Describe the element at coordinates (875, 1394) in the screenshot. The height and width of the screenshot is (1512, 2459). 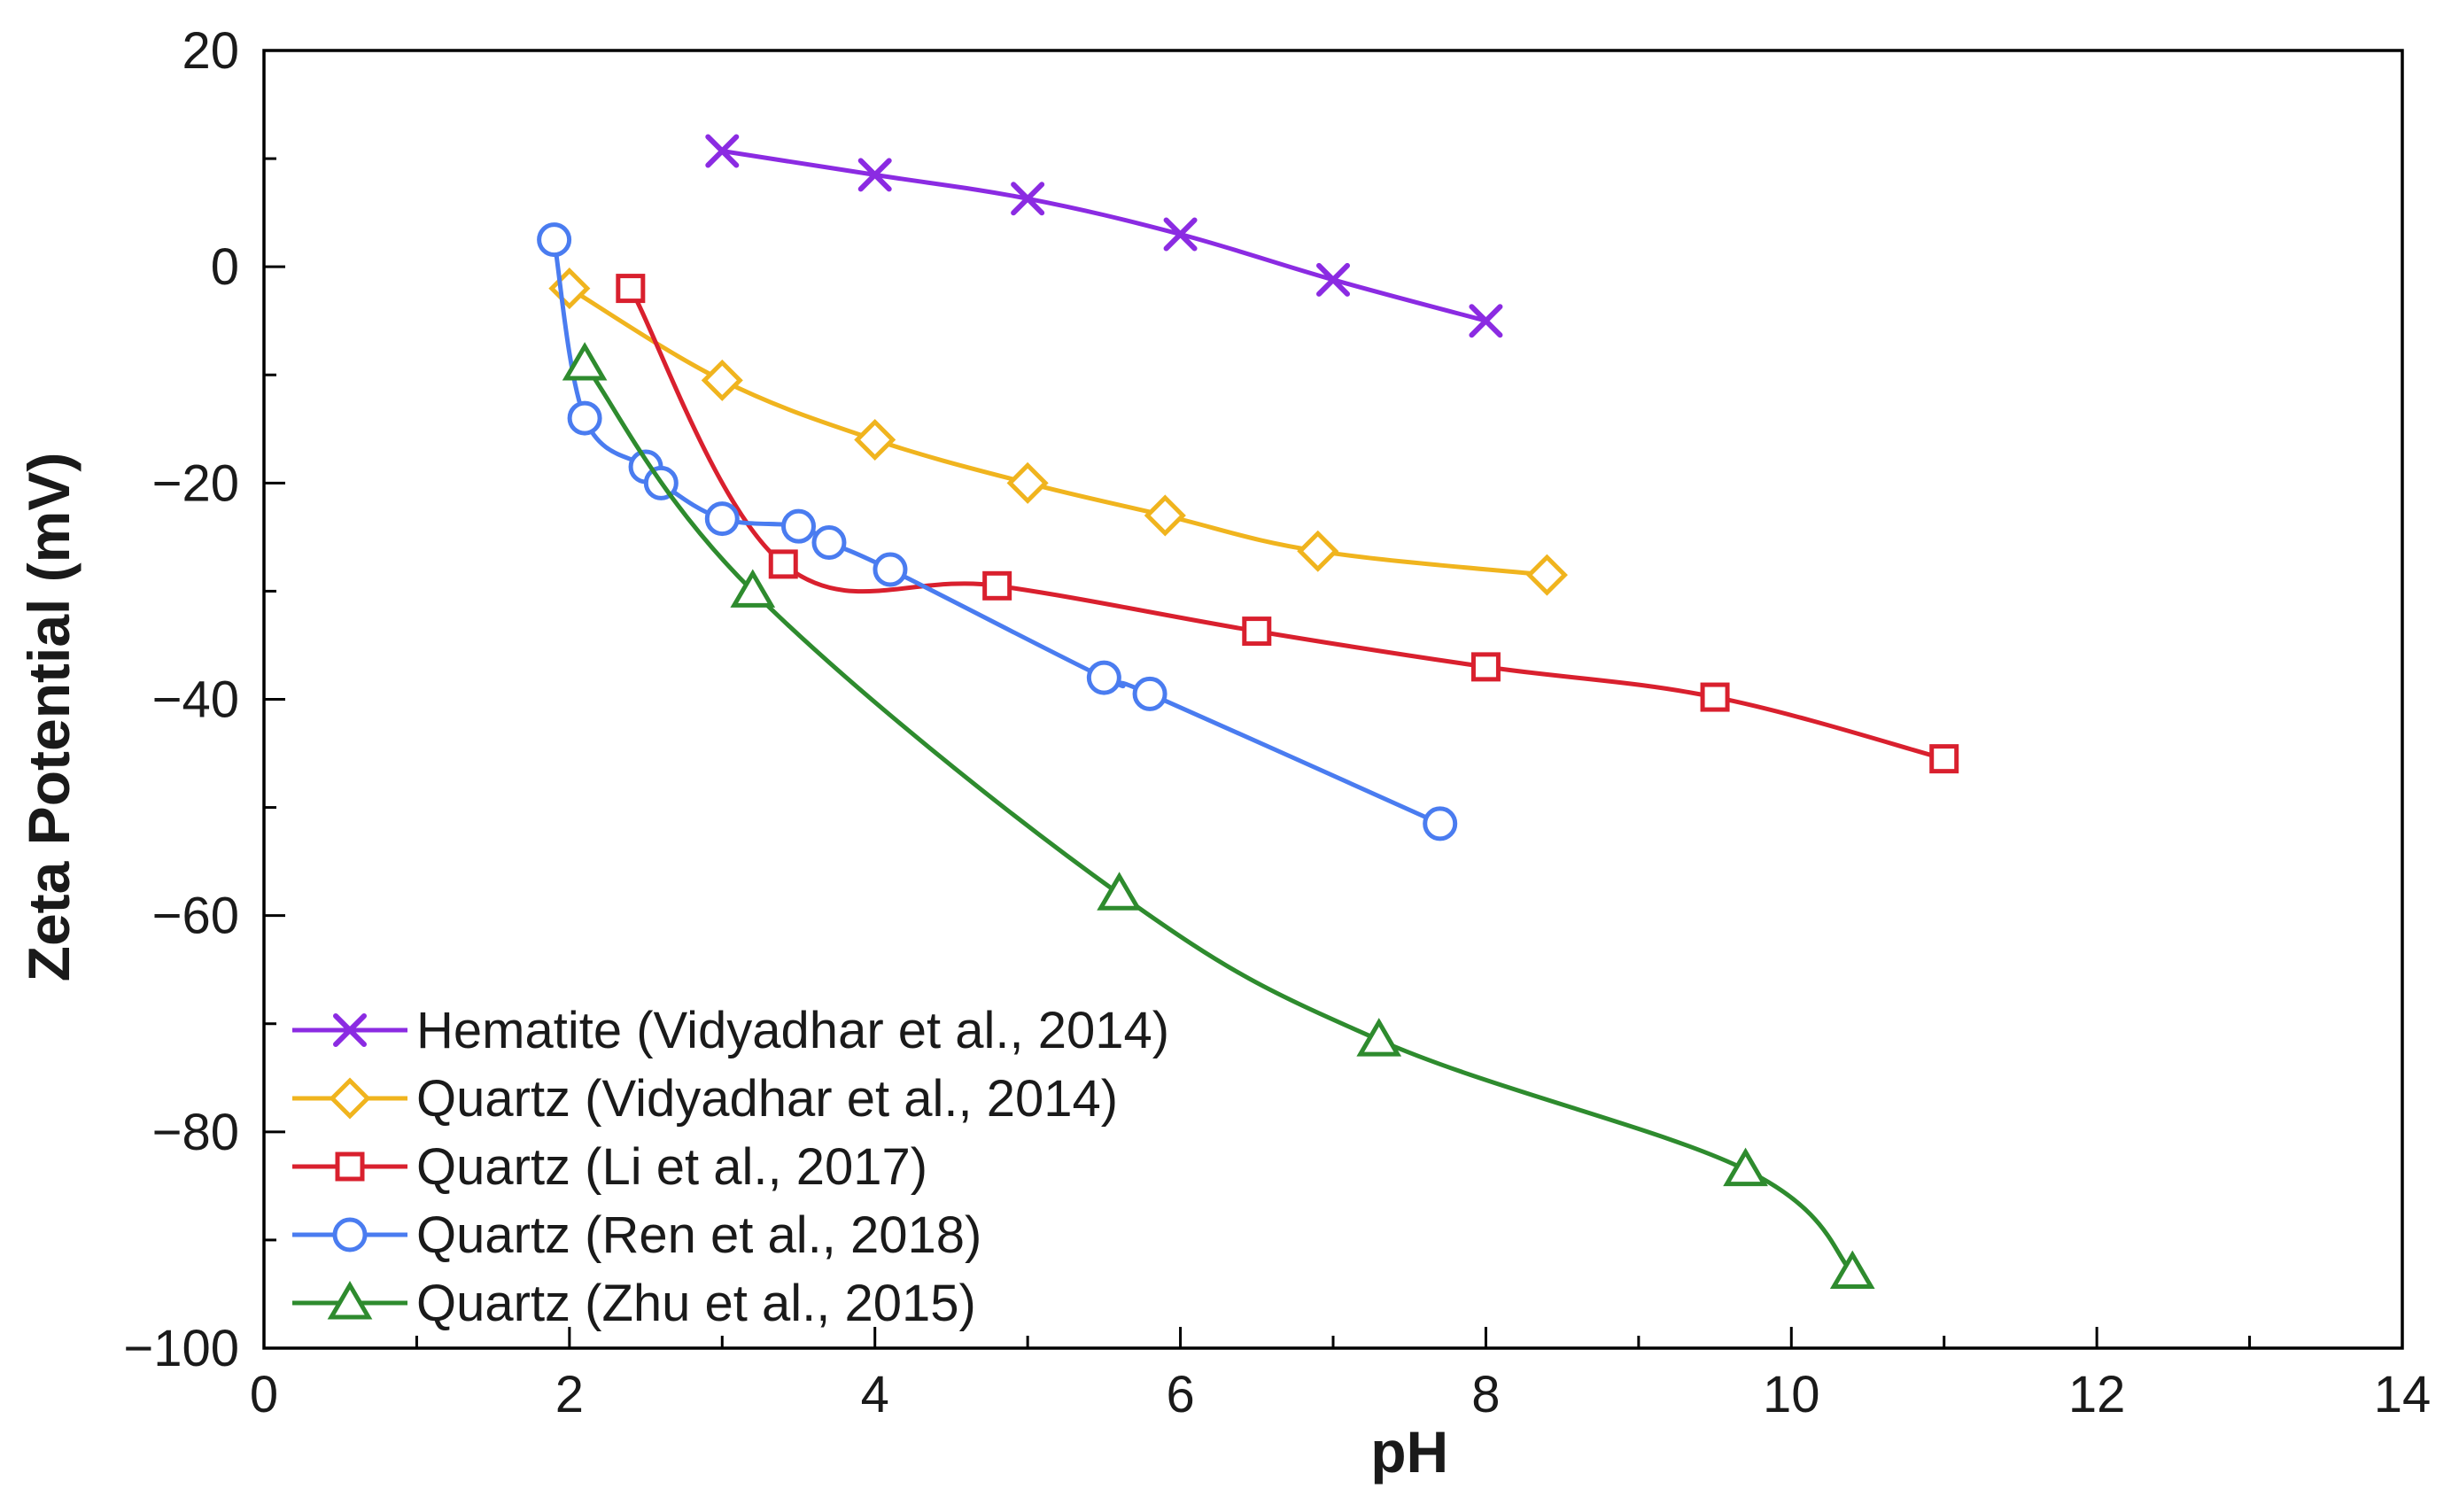
I see `x-tick-label: 4` at that location.